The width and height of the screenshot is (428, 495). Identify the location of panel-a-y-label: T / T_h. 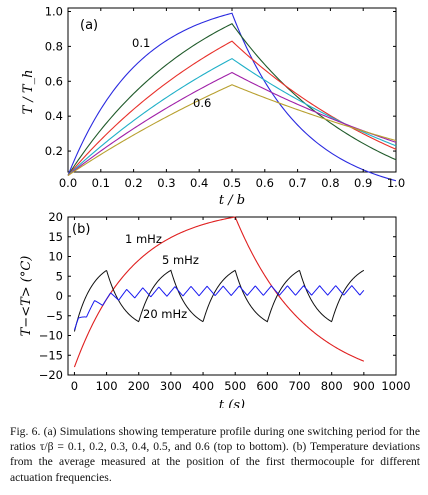
(28, 92).